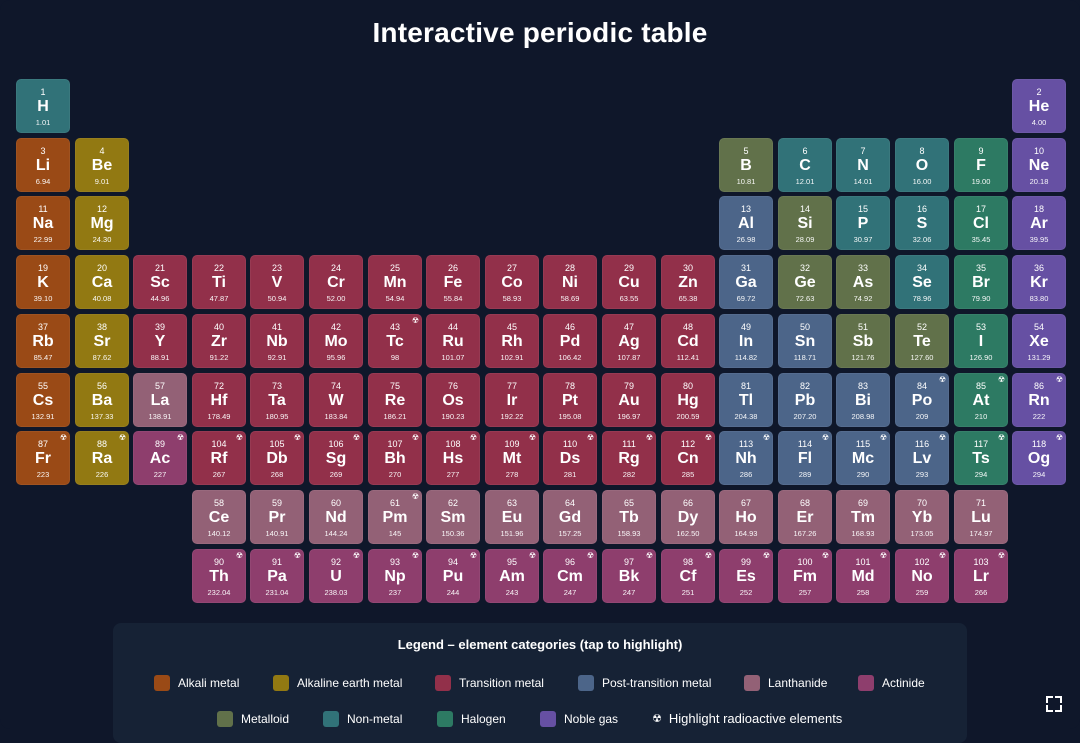 Image resolution: width=1080 pixels, height=743 pixels. Describe the element at coordinates (453, 458) in the screenshot. I see `element-tile-hs: 108 Hs 277 ☢` at that location.